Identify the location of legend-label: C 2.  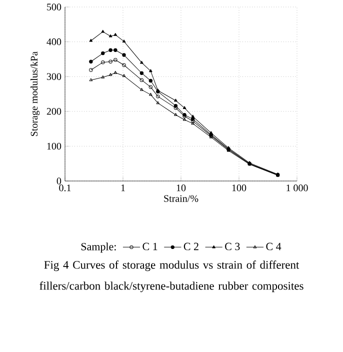
(191, 246).